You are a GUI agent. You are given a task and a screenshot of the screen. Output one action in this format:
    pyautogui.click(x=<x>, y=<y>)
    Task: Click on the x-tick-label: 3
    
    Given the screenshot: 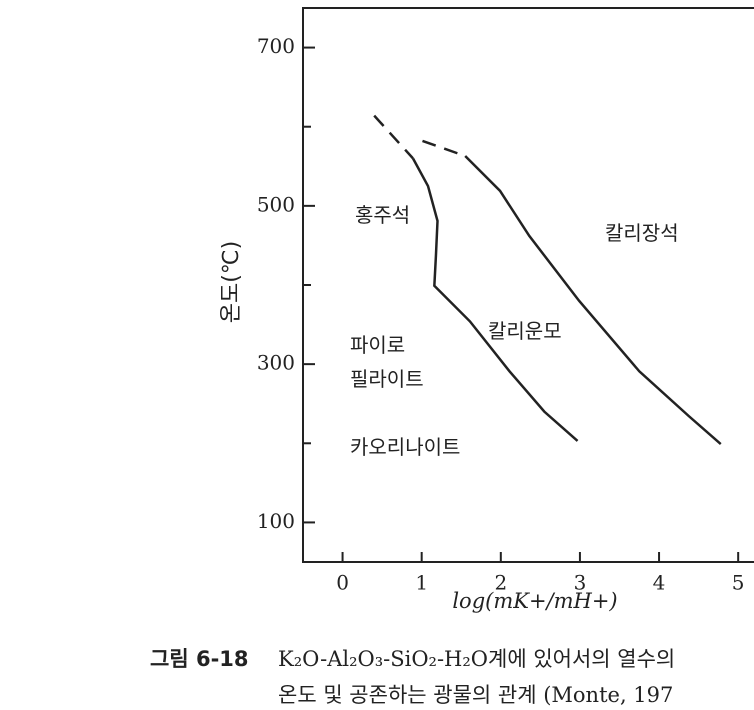 What is the action you would take?
    pyautogui.click(x=580, y=583)
    